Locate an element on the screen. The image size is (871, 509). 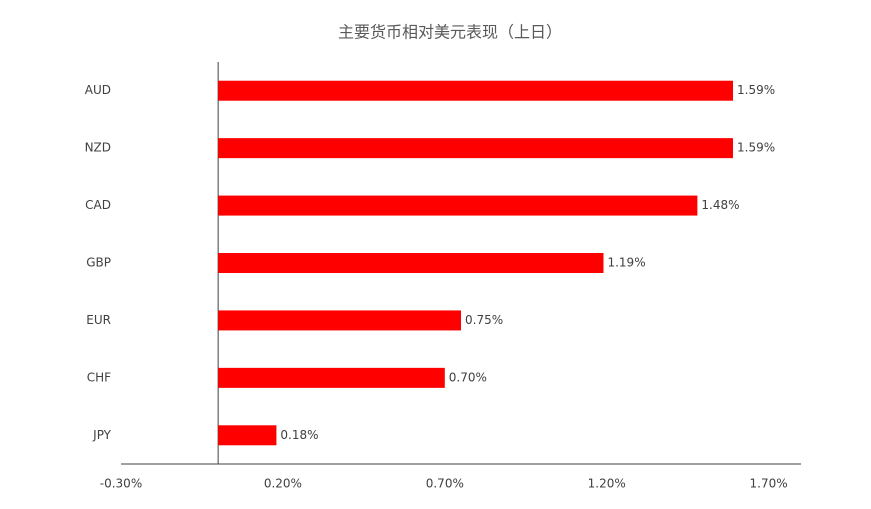
chart-title: 主要货币相对美元表现（上日） is located at coordinates (450, 32).